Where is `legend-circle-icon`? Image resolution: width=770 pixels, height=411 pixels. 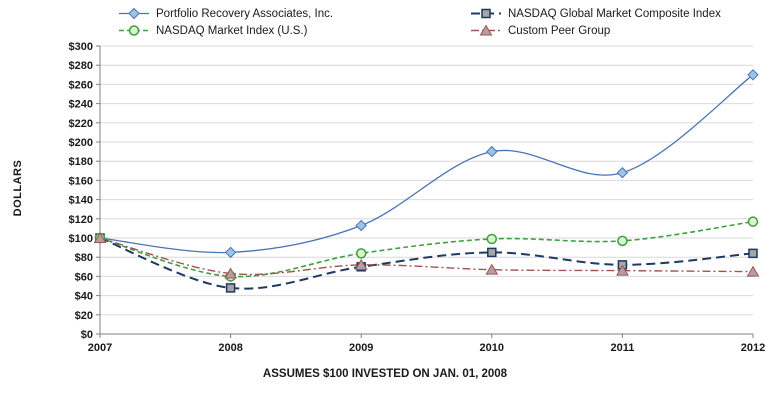
legend-circle-icon is located at coordinates (134, 30).